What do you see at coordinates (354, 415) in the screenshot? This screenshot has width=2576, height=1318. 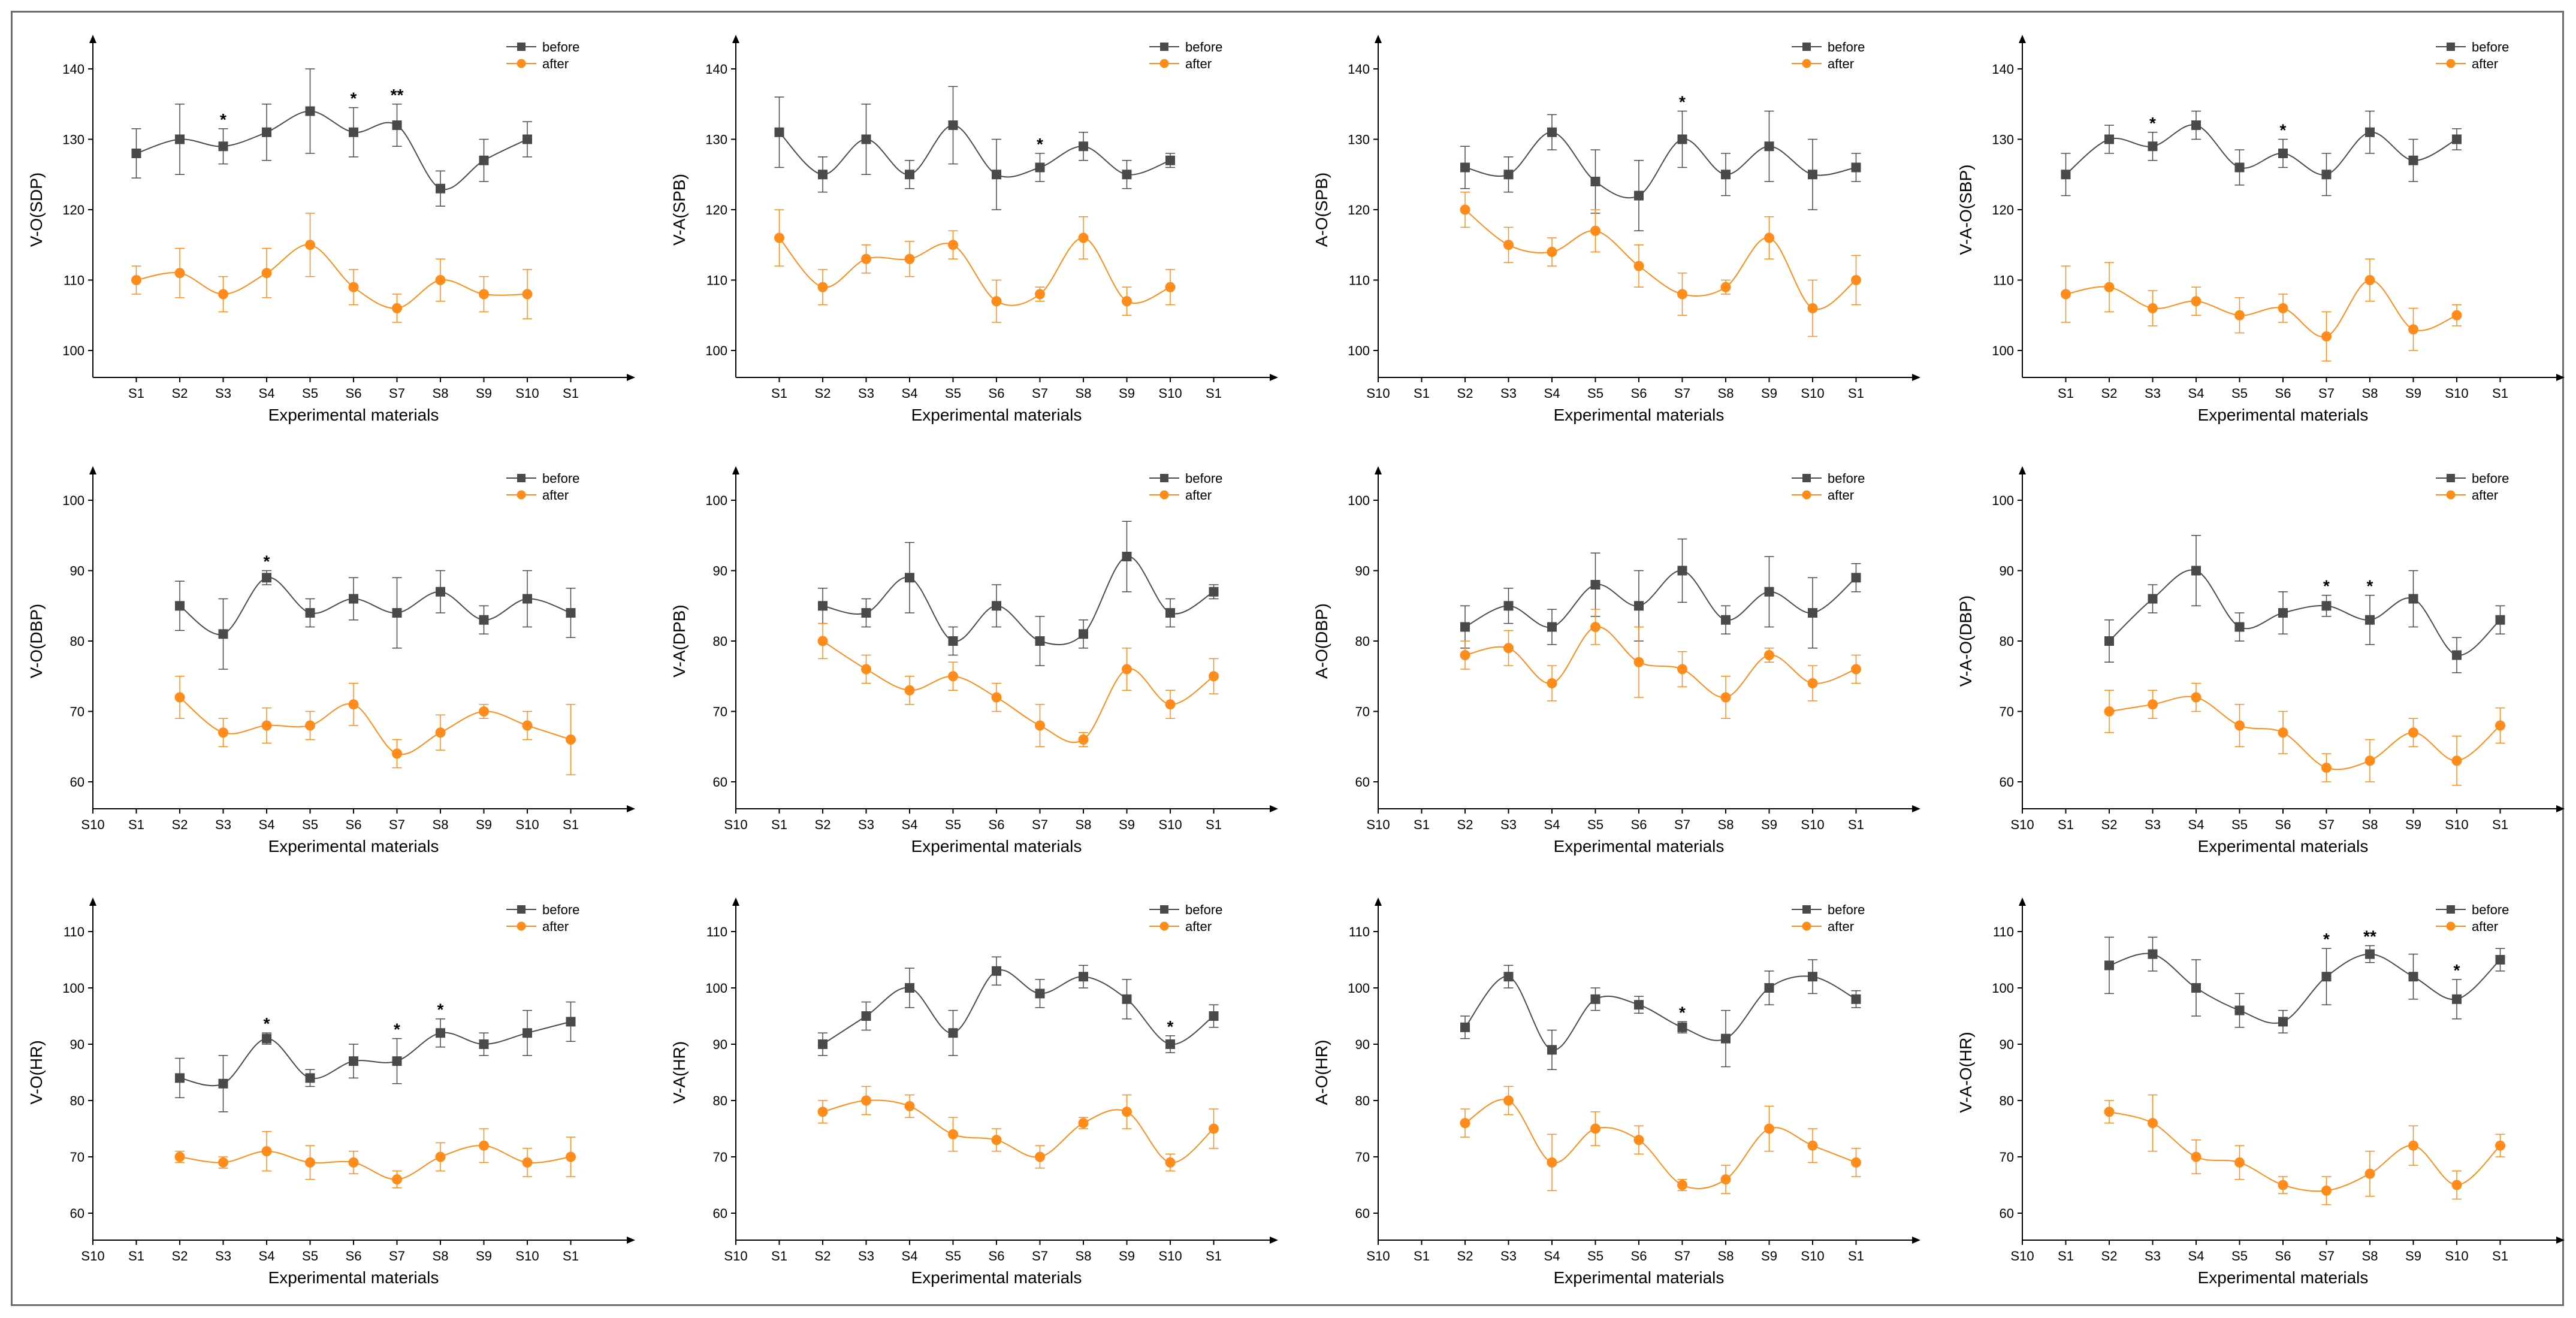 I see `x-axis-label: Experimental materials` at bounding box center [354, 415].